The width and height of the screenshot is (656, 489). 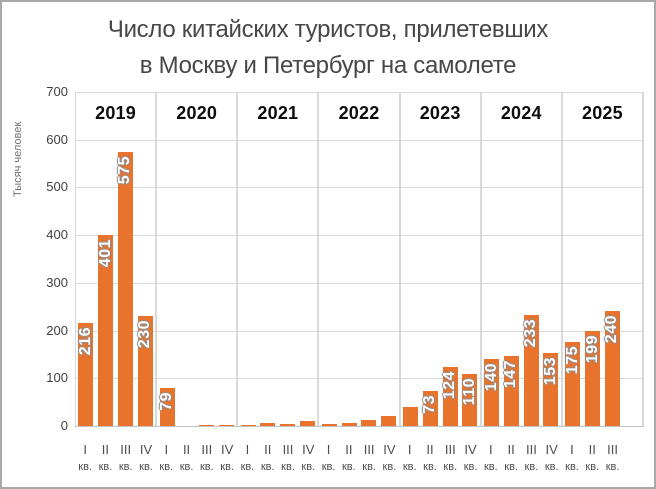 I want to click on quarter-slot: 233, so click(x=531, y=259).